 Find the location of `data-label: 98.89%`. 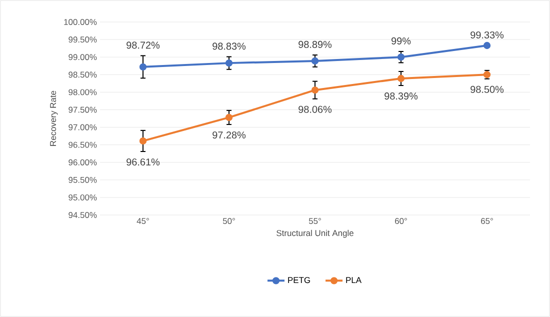

data-label: 98.89% is located at coordinates (315, 44).